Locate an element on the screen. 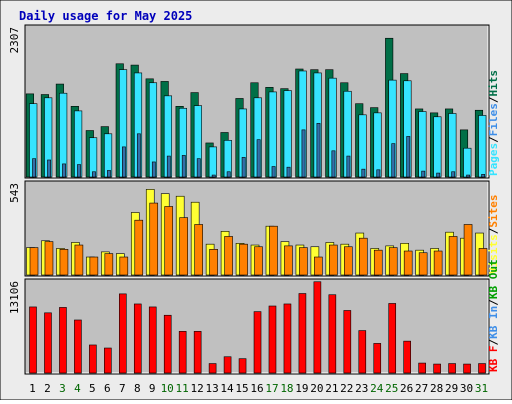  day-label: 3 is located at coordinates (62, 388).